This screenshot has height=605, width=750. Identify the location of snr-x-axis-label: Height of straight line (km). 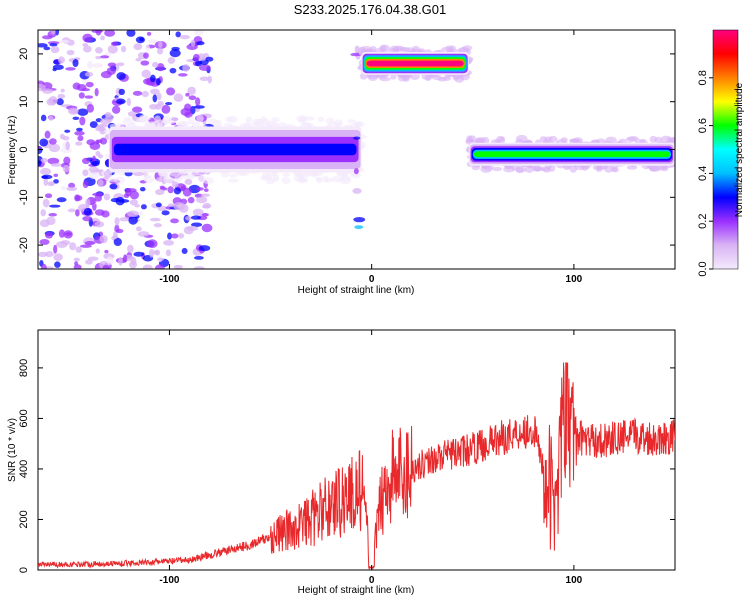
(356, 590).